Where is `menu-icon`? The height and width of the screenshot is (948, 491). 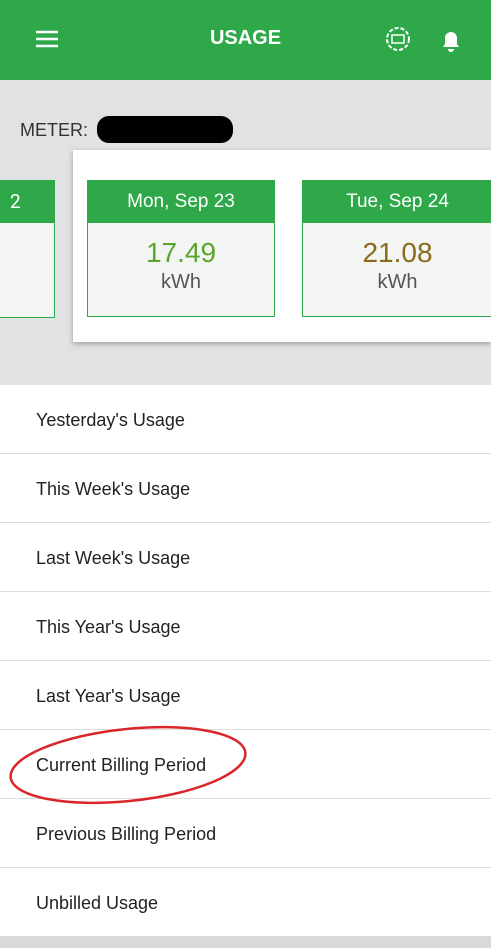 menu-icon is located at coordinates (47, 39).